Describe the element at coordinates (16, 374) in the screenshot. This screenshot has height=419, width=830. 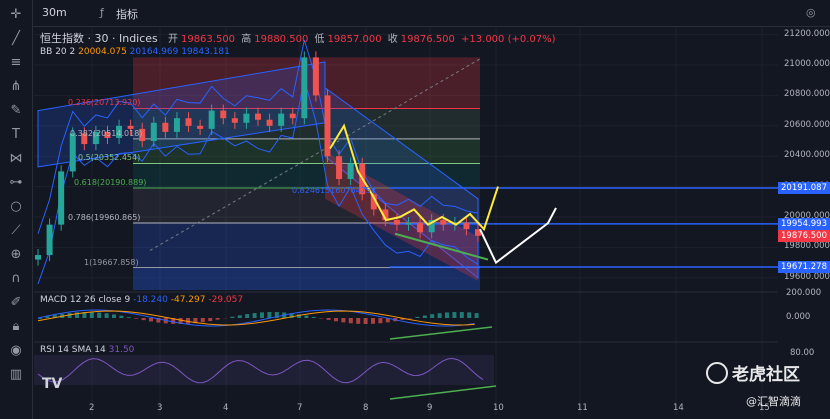
I see `trash-icon: ▥` at that location.